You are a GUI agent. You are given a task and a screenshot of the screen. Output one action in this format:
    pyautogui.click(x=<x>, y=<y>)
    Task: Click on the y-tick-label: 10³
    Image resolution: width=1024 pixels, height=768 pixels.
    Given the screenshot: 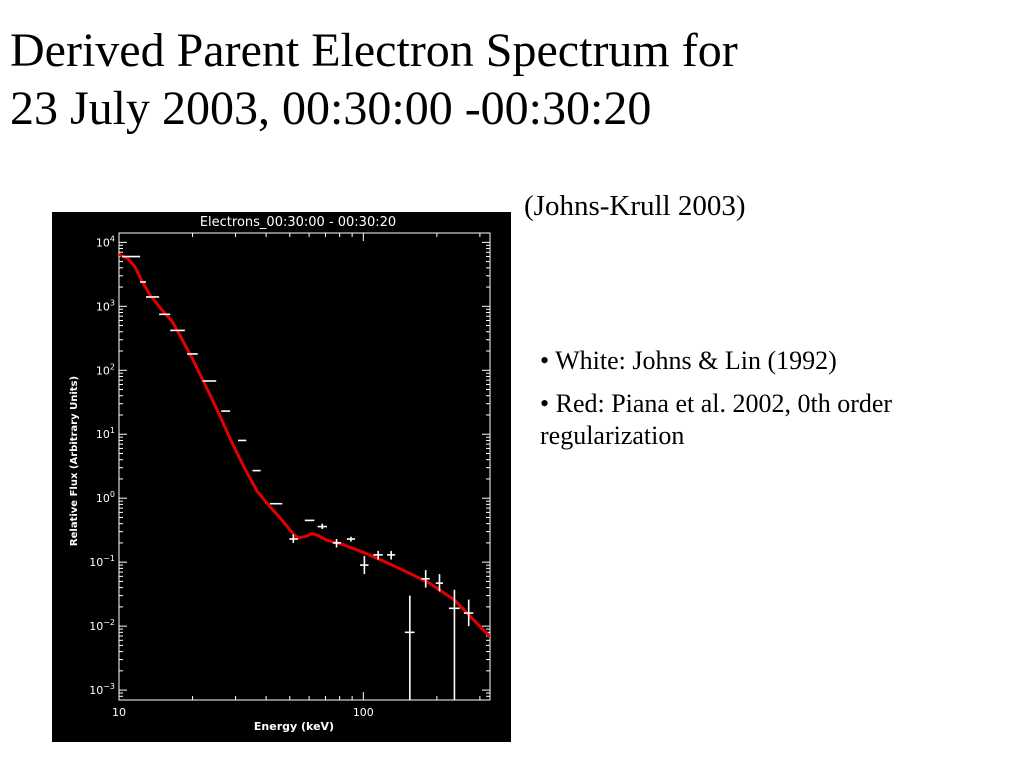 What is the action you would take?
    pyautogui.click(x=105, y=305)
    